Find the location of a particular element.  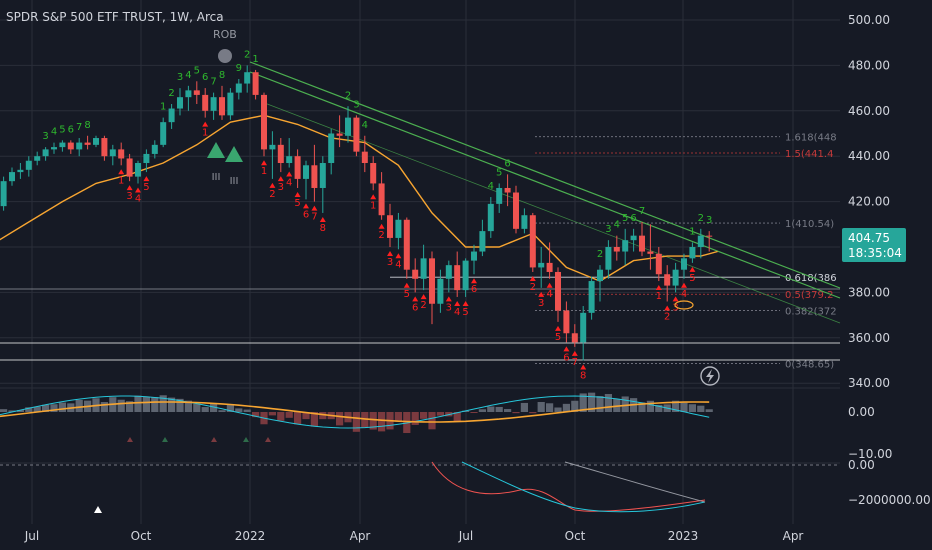

fib-label: 1.618(448 is located at coordinates (811, 138).